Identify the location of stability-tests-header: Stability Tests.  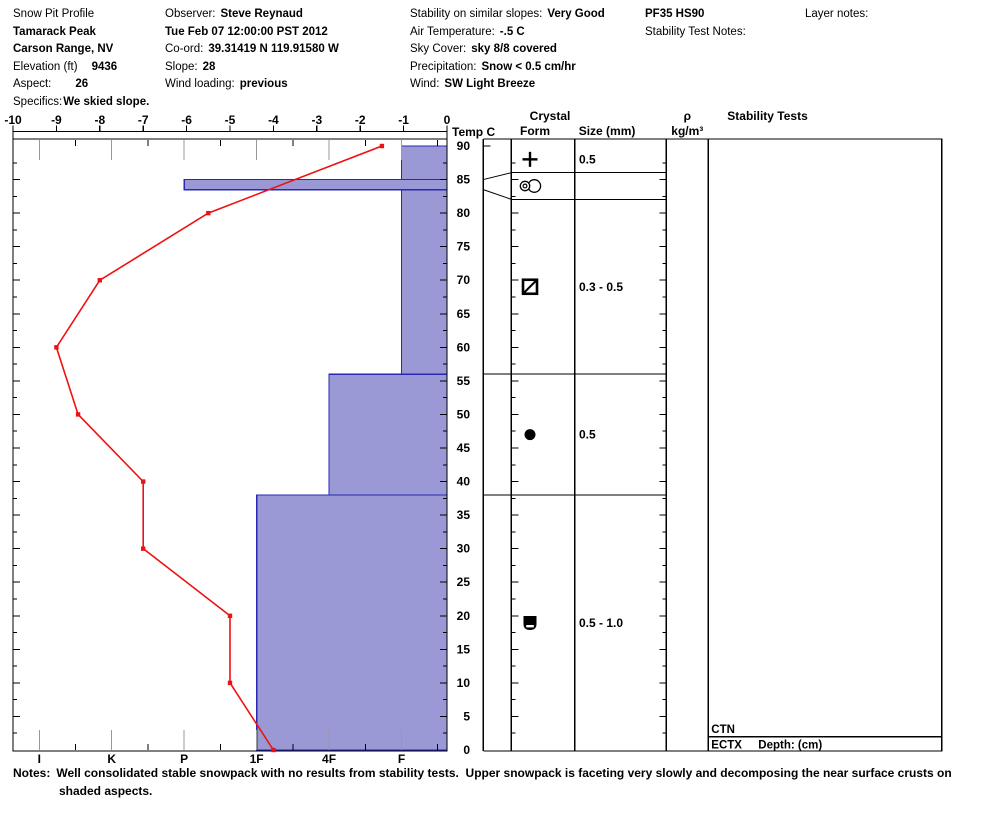
(767, 116).